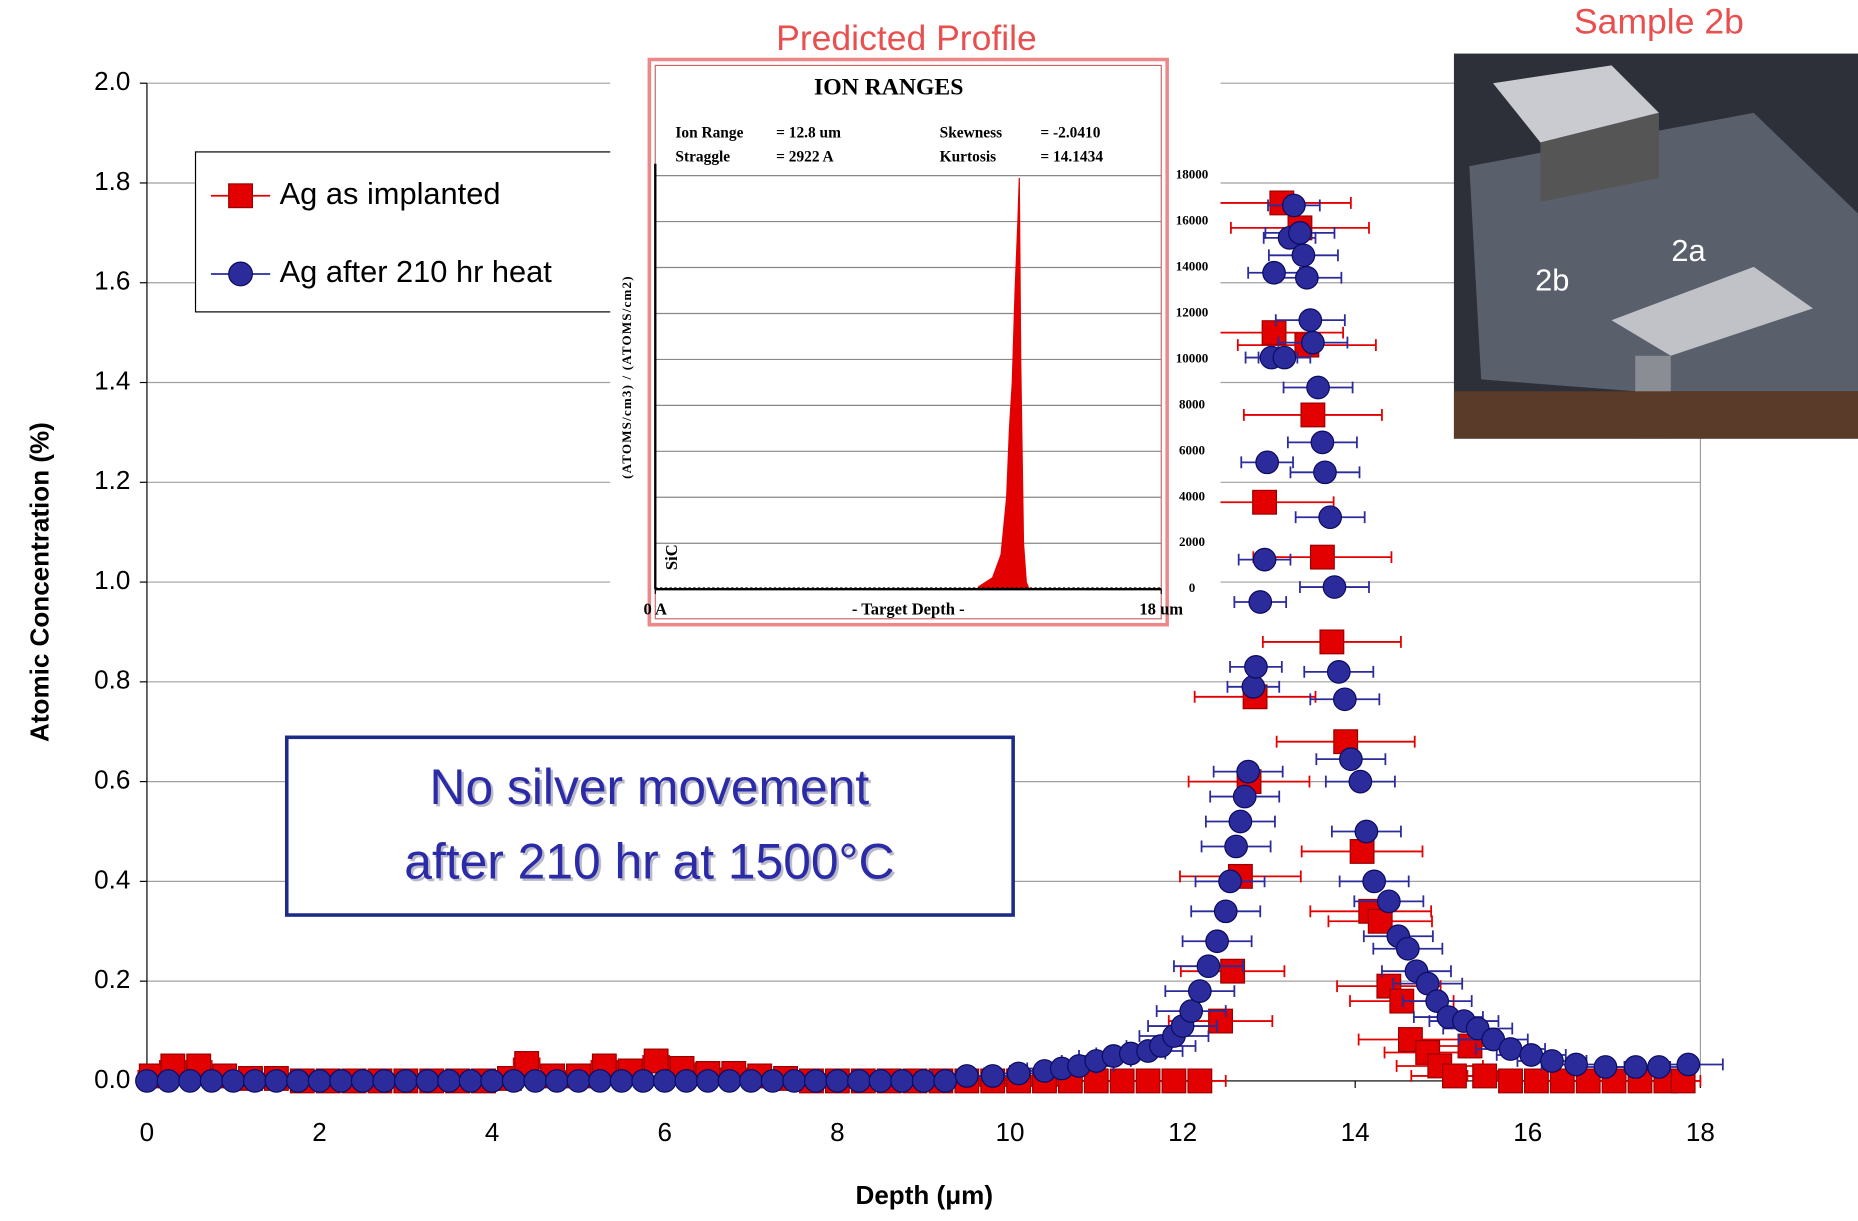 Image resolution: width=1858 pixels, height=1221 pixels. Describe the element at coordinates (147, 1132) in the screenshot. I see `x-tick-label: 0` at that location.